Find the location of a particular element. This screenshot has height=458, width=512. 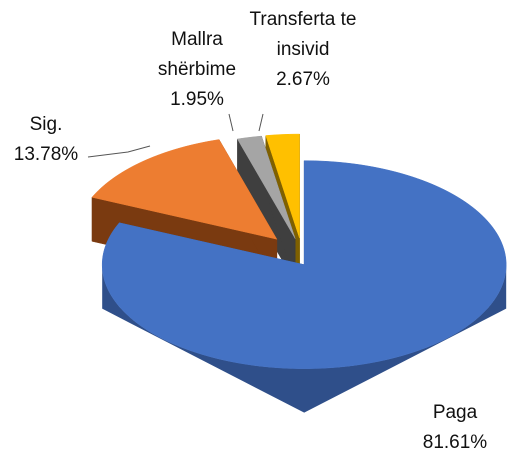

category-label: Mallra shërbime is located at coordinates (197, 54).